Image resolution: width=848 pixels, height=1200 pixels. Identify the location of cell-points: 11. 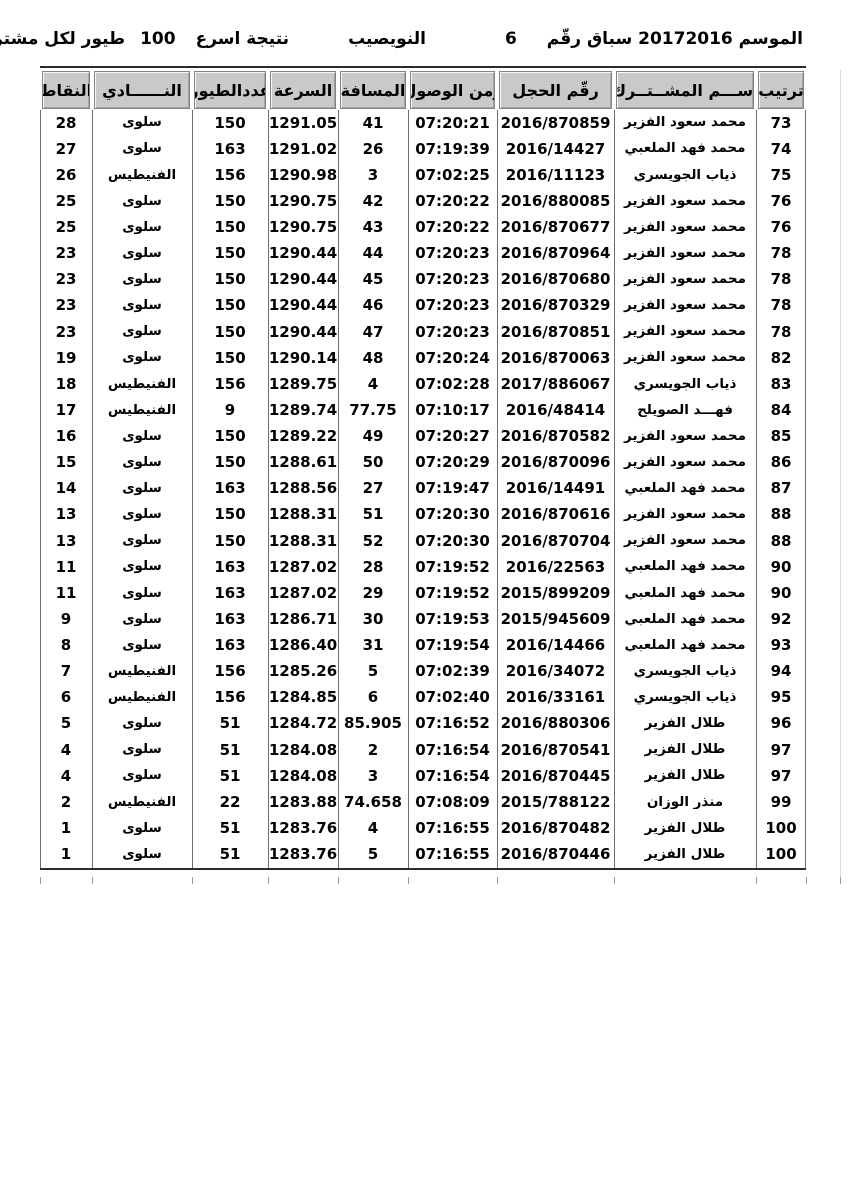
(66, 593).